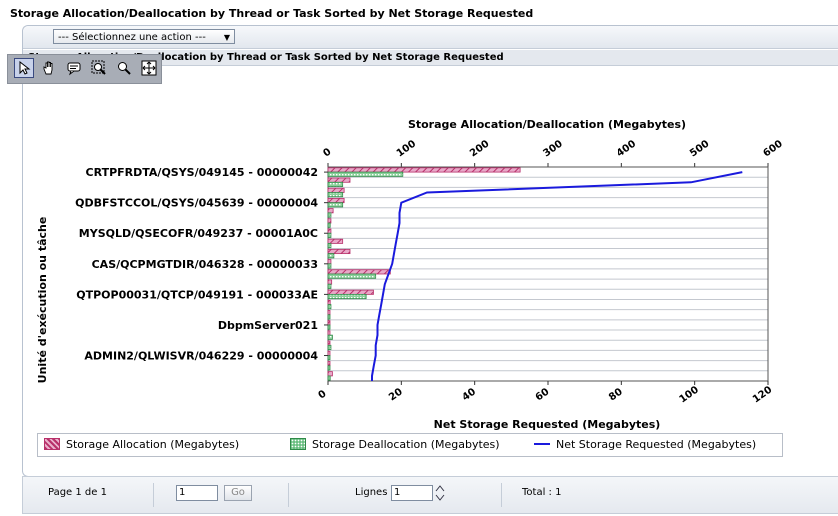 This screenshot has height=516, width=838. I want to click on bottom-tick-label: 20, so click(396, 394).